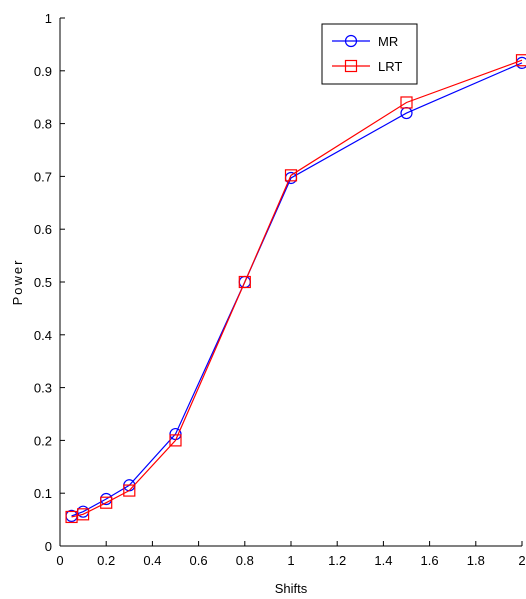  I want to click on x-tick-label: 0.4, so click(152, 560).